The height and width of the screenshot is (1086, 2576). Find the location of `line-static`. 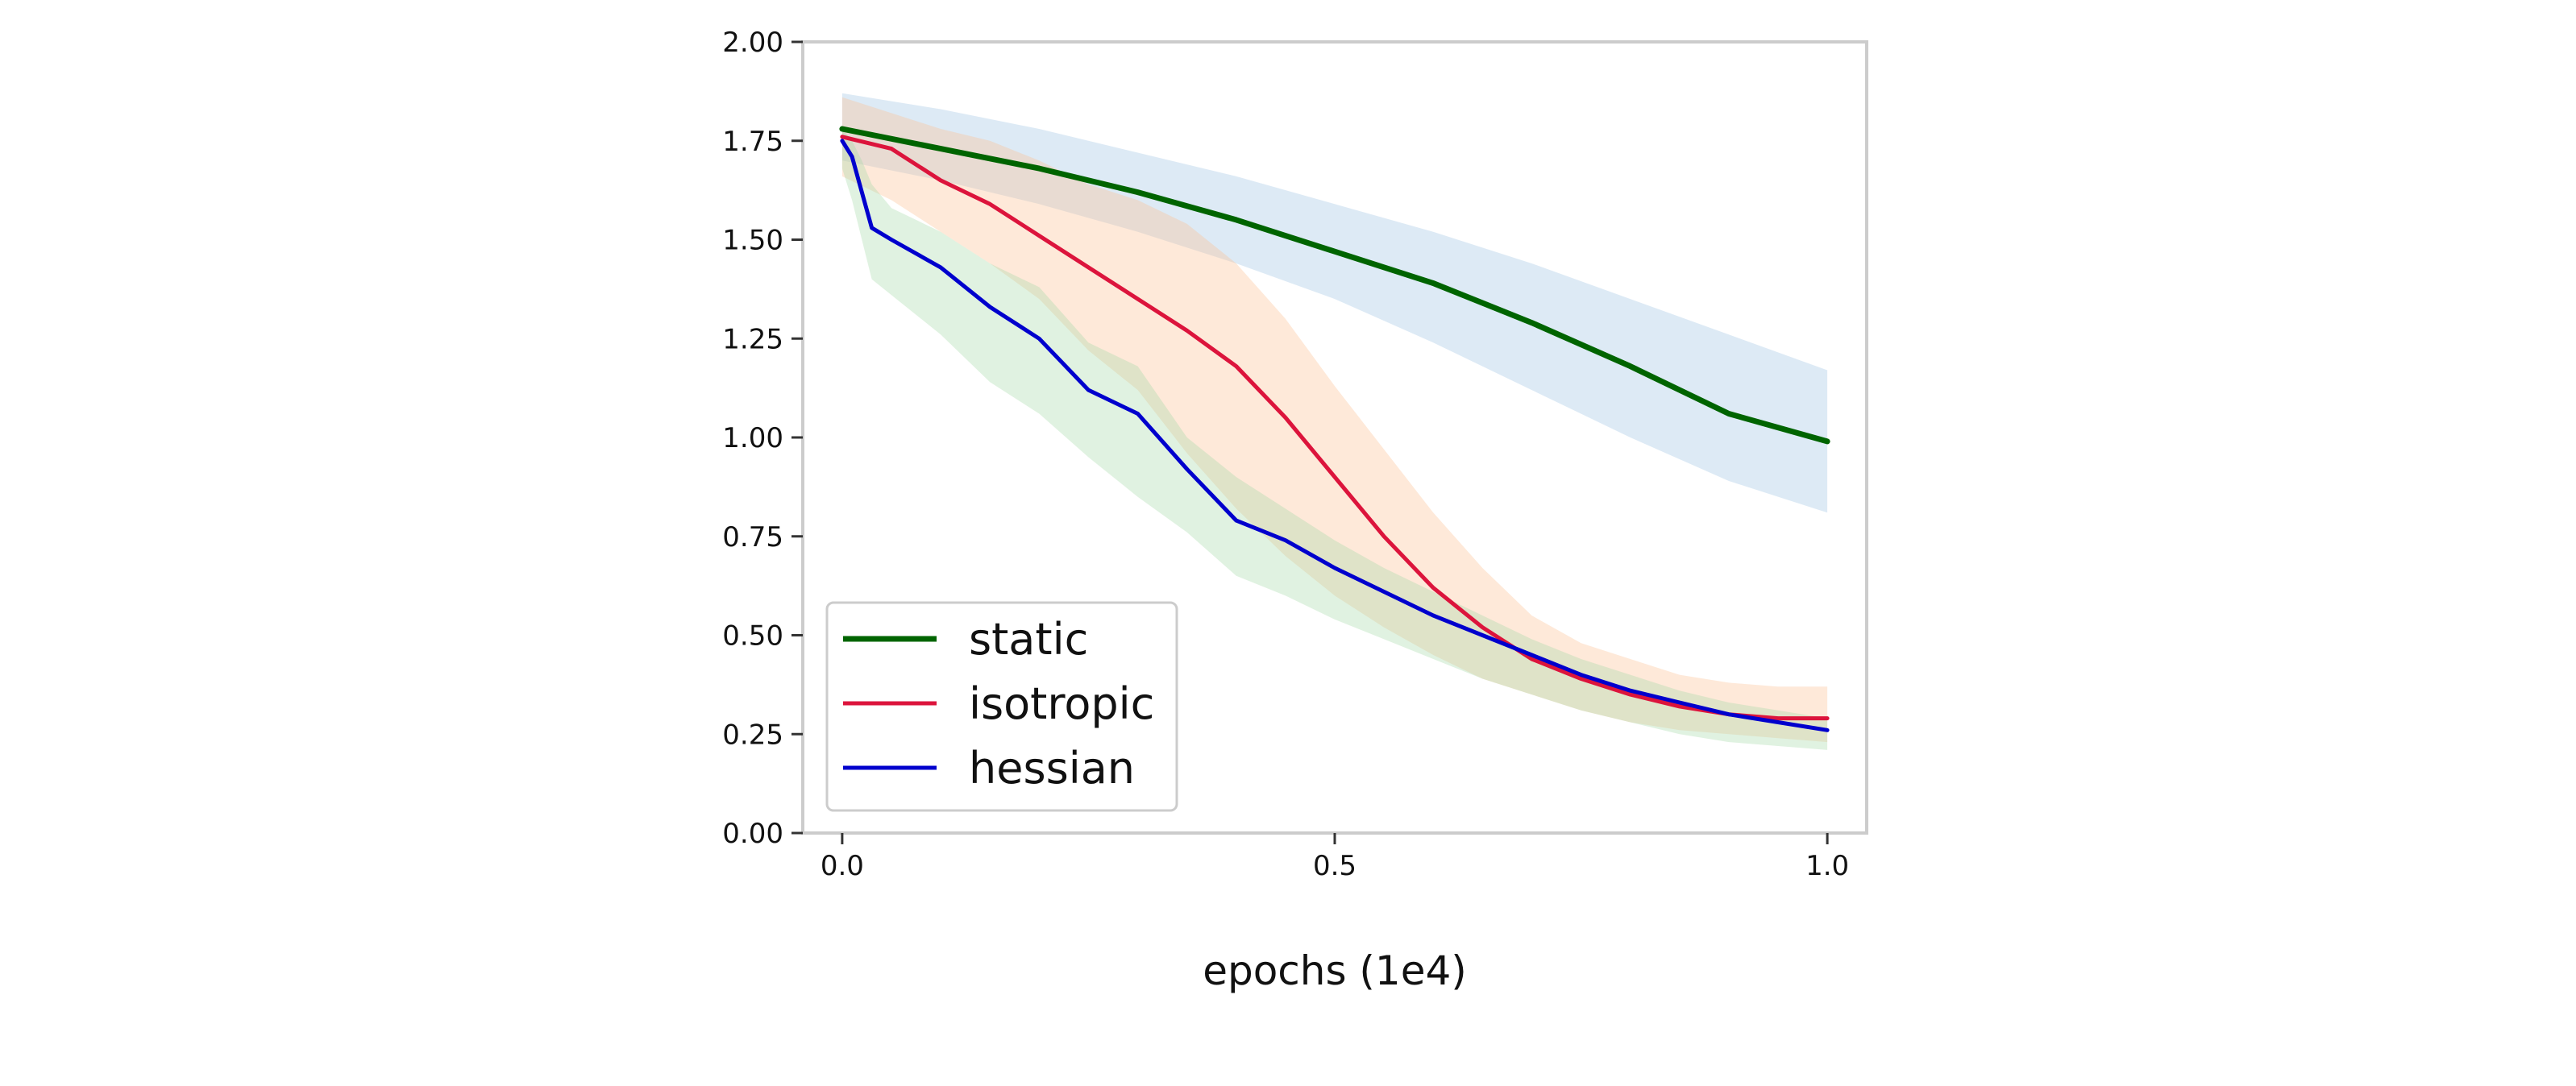

line-static is located at coordinates (1334, 285).